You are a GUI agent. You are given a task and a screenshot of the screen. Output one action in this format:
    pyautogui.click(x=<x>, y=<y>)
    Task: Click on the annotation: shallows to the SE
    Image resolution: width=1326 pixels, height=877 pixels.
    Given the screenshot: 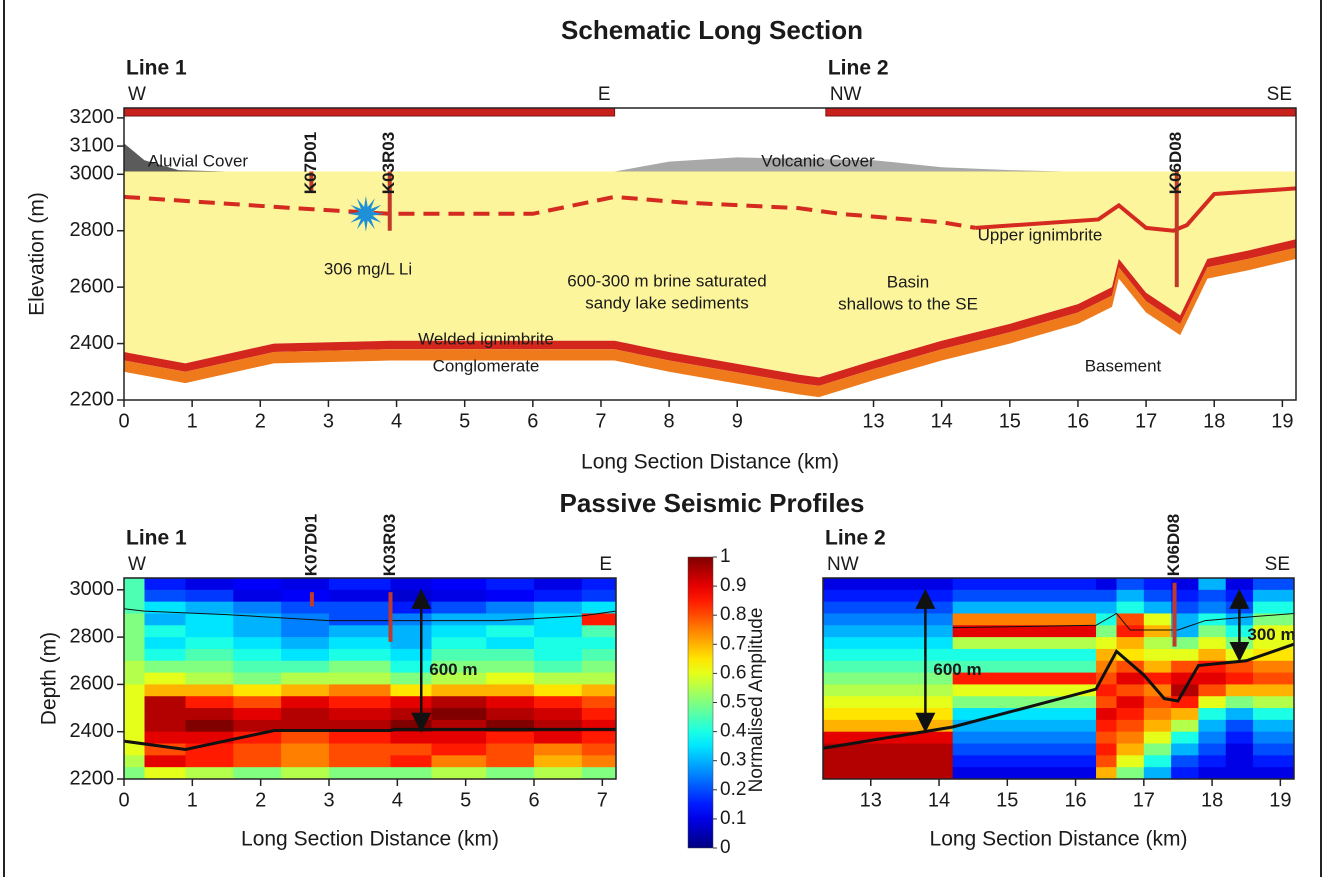 What is the action you would take?
    pyautogui.click(x=908, y=303)
    